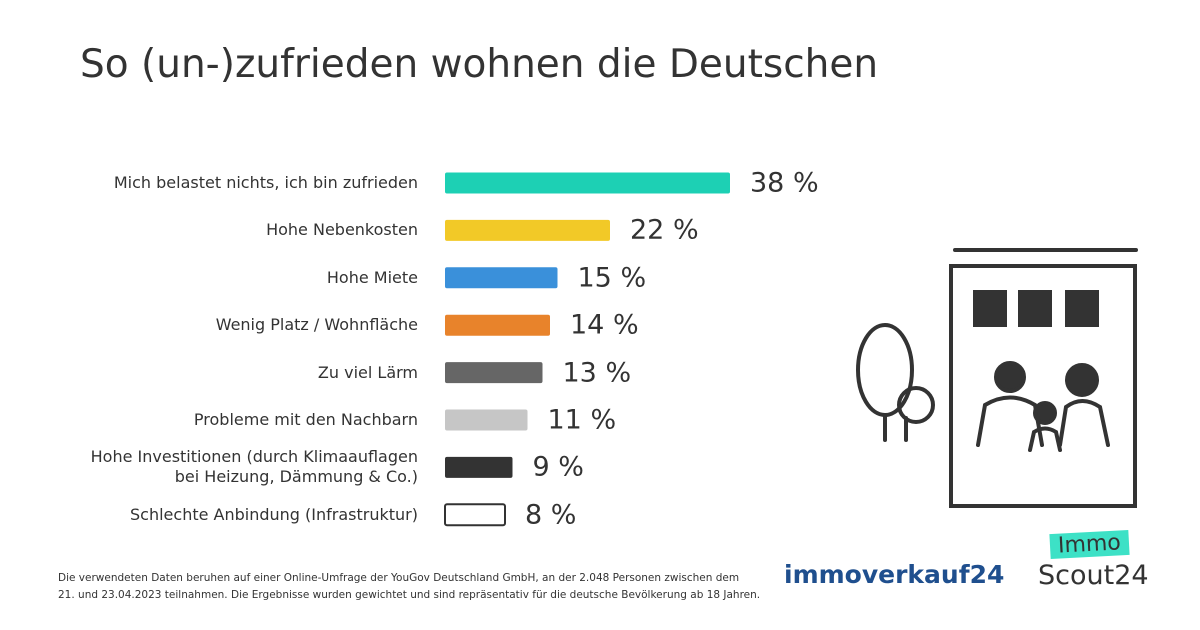 This screenshot has width=1200, height=630. Describe the element at coordinates (1089, 544) in the screenshot. I see `logo-immo: Immo` at that location.